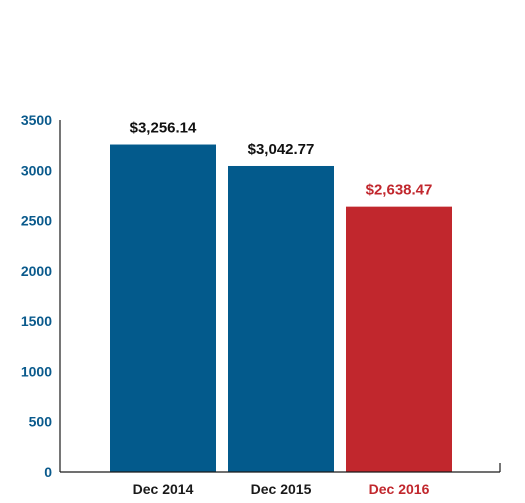 The width and height of the screenshot is (525, 503). Describe the element at coordinates (163, 489) in the screenshot. I see `x-category-label: Dec 2014` at that location.